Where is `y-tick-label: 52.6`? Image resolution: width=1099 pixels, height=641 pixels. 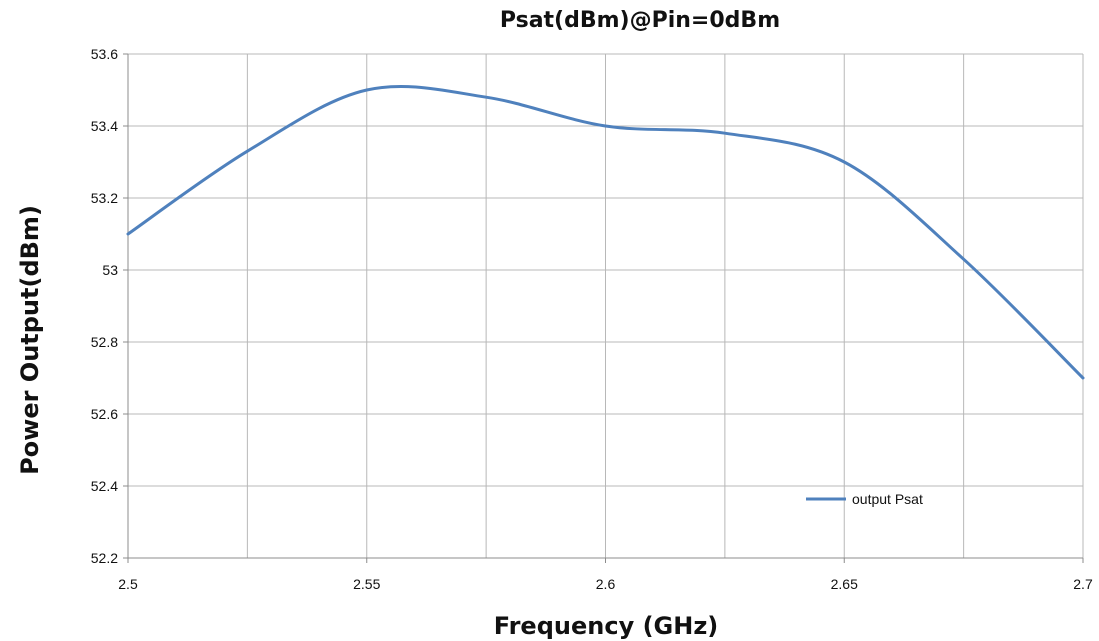 y-tick-label: 52.6 is located at coordinates (104, 414).